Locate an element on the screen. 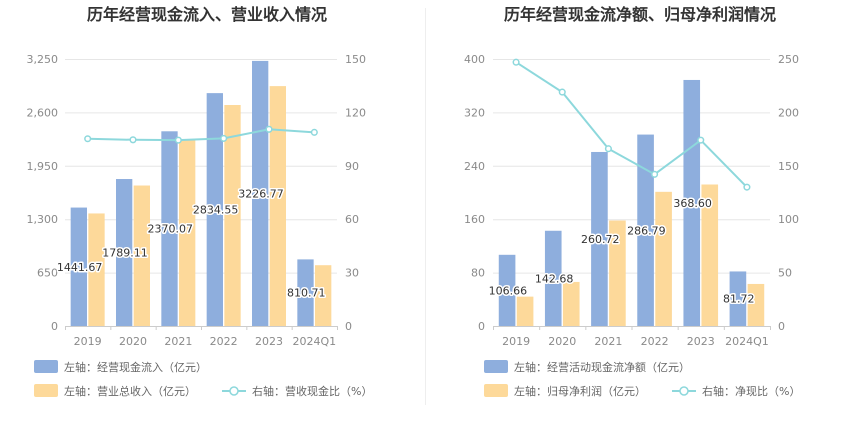 The width and height of the screenshot is (850, 437). bar-data-label: 3226.77 is located at coordinates (261, 193).